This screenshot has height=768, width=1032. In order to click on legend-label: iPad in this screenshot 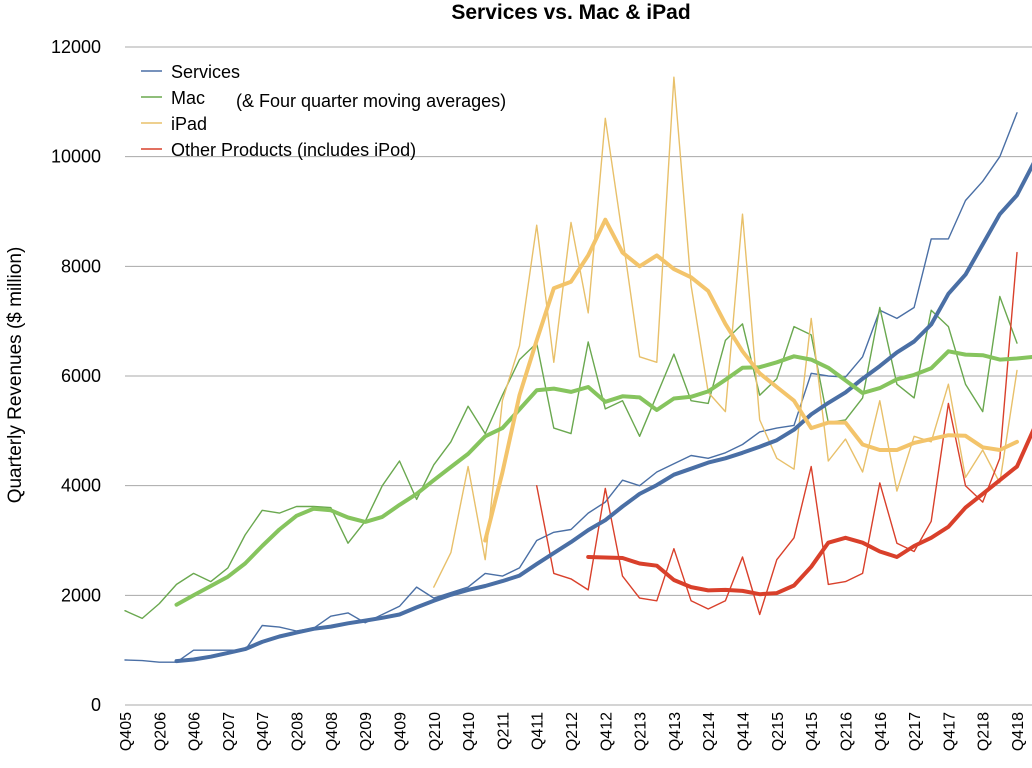, I will do `click(189, 124)`.